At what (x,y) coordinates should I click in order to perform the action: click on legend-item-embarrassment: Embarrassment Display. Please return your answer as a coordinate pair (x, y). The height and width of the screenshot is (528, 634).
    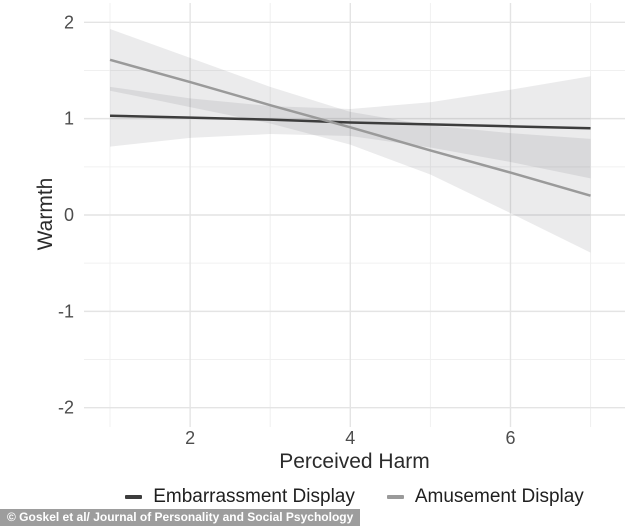
    Looking at the image, I should click on (240, 497).